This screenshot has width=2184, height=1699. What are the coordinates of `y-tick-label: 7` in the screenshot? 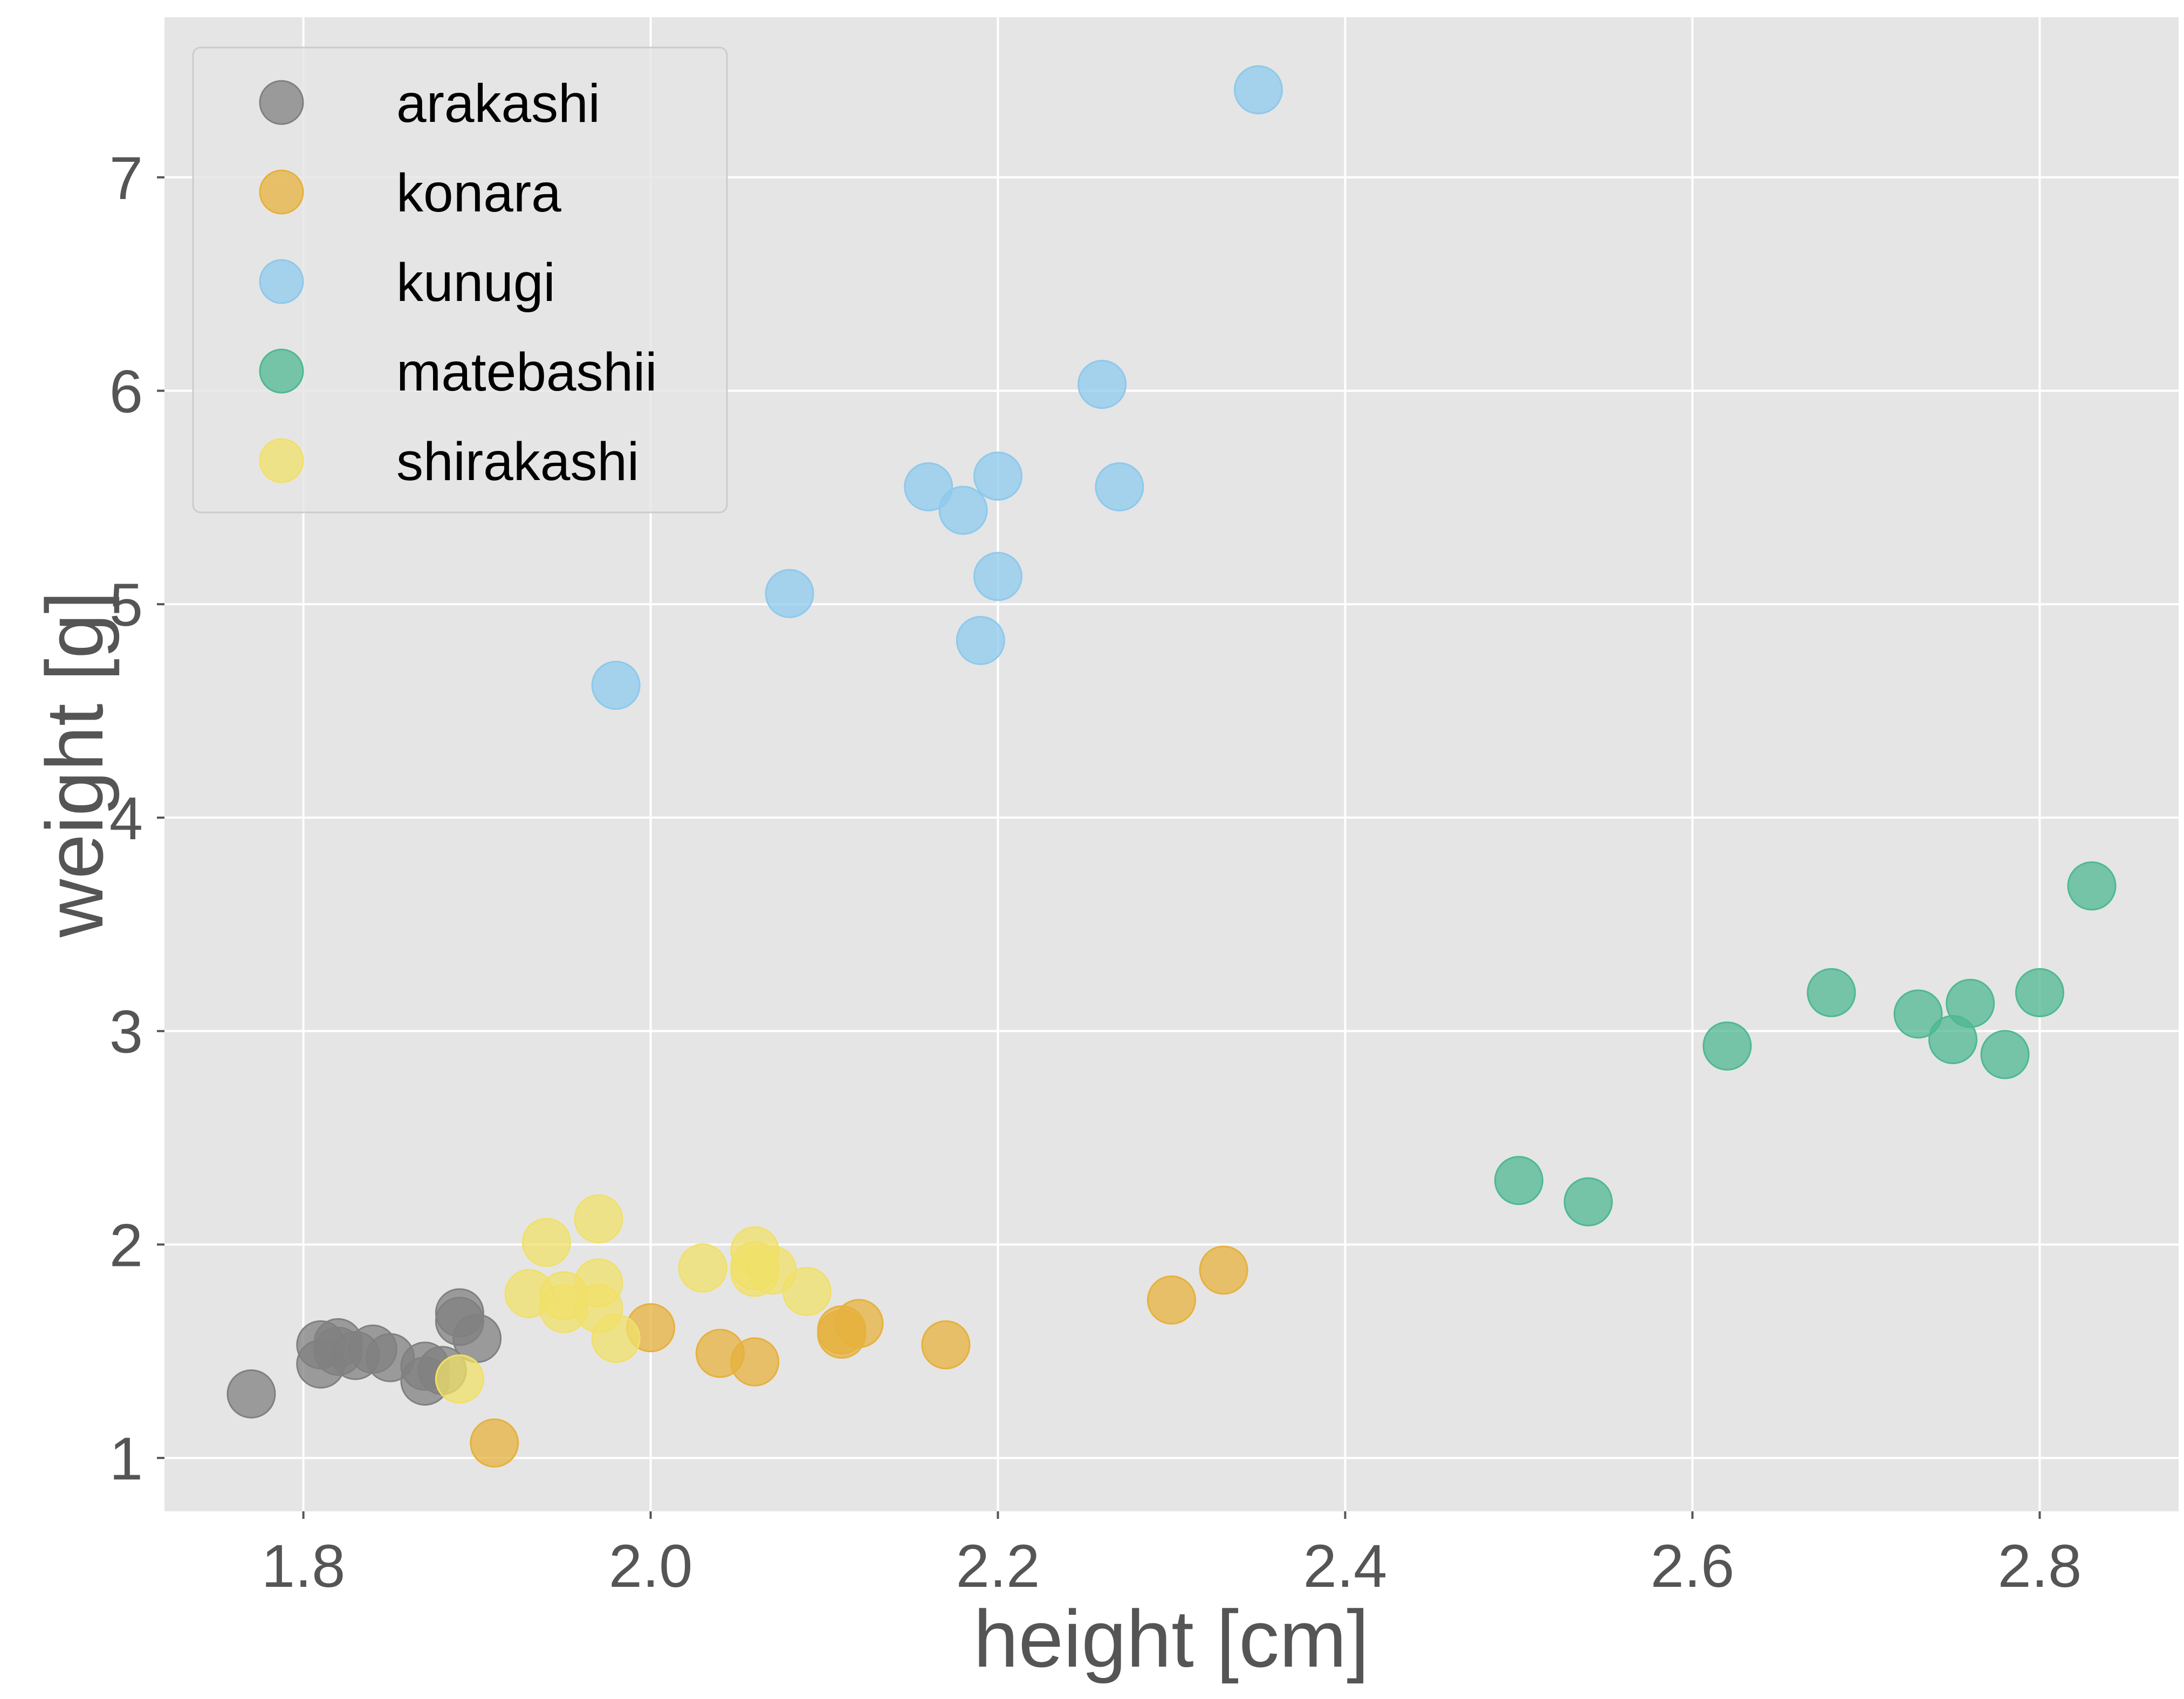 It's located at (126, 178).